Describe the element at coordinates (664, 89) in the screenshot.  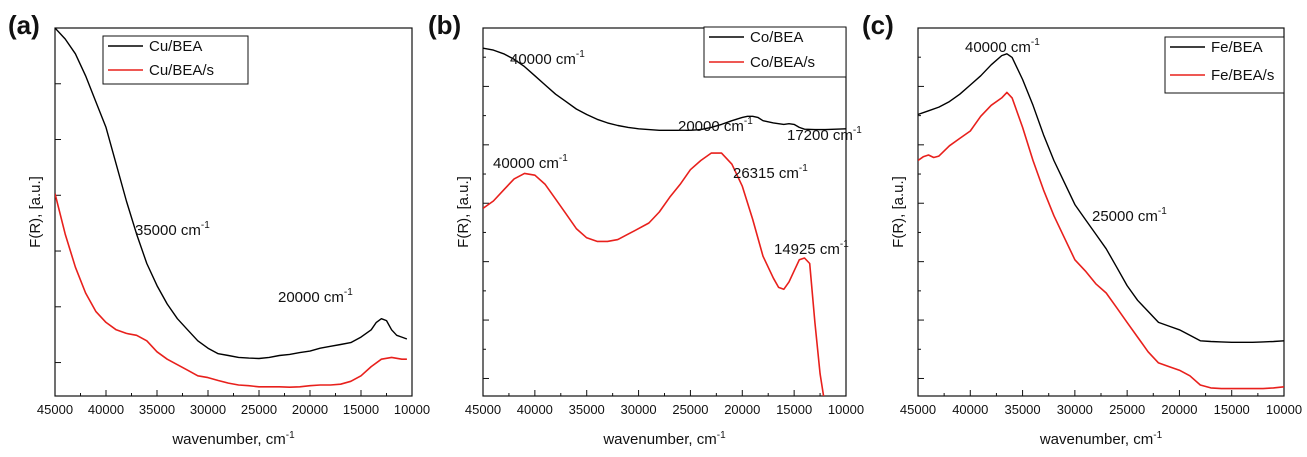
I see `series-line-co-bea` at that location.